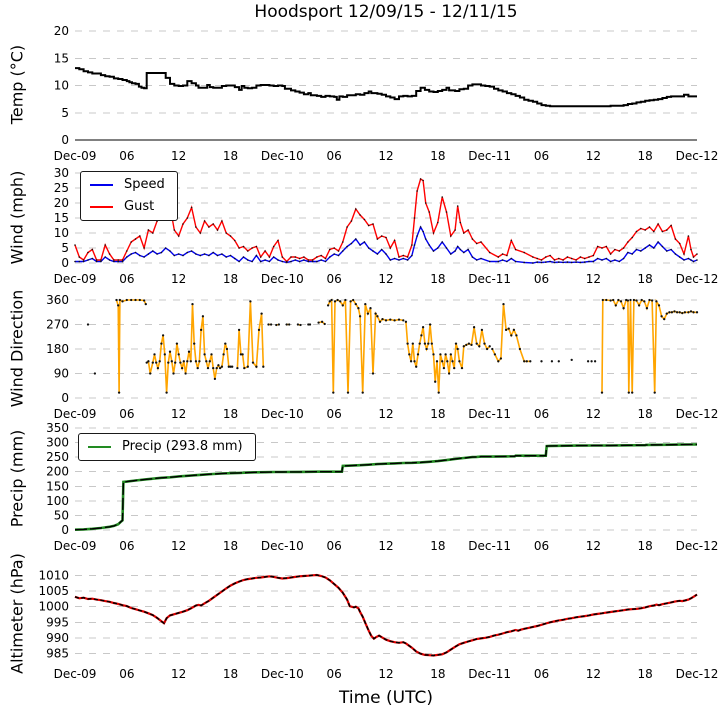  Describe the element at coordinates (101, 185) in the screenshot. I see `speed-line-swatch` at that location.